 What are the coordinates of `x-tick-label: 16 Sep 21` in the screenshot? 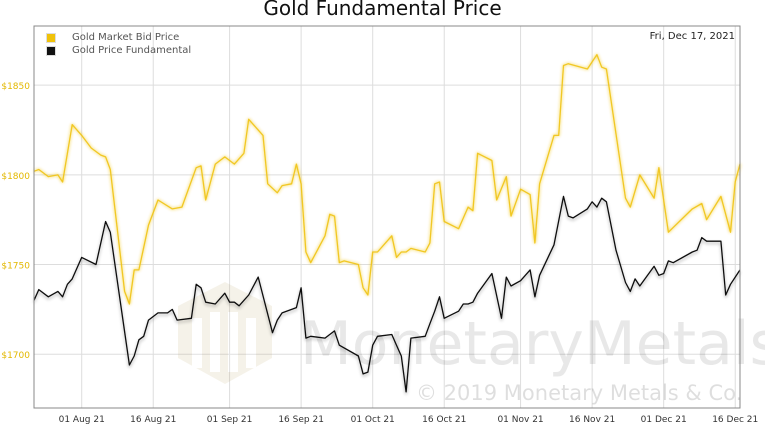 It's located at (301, 420).